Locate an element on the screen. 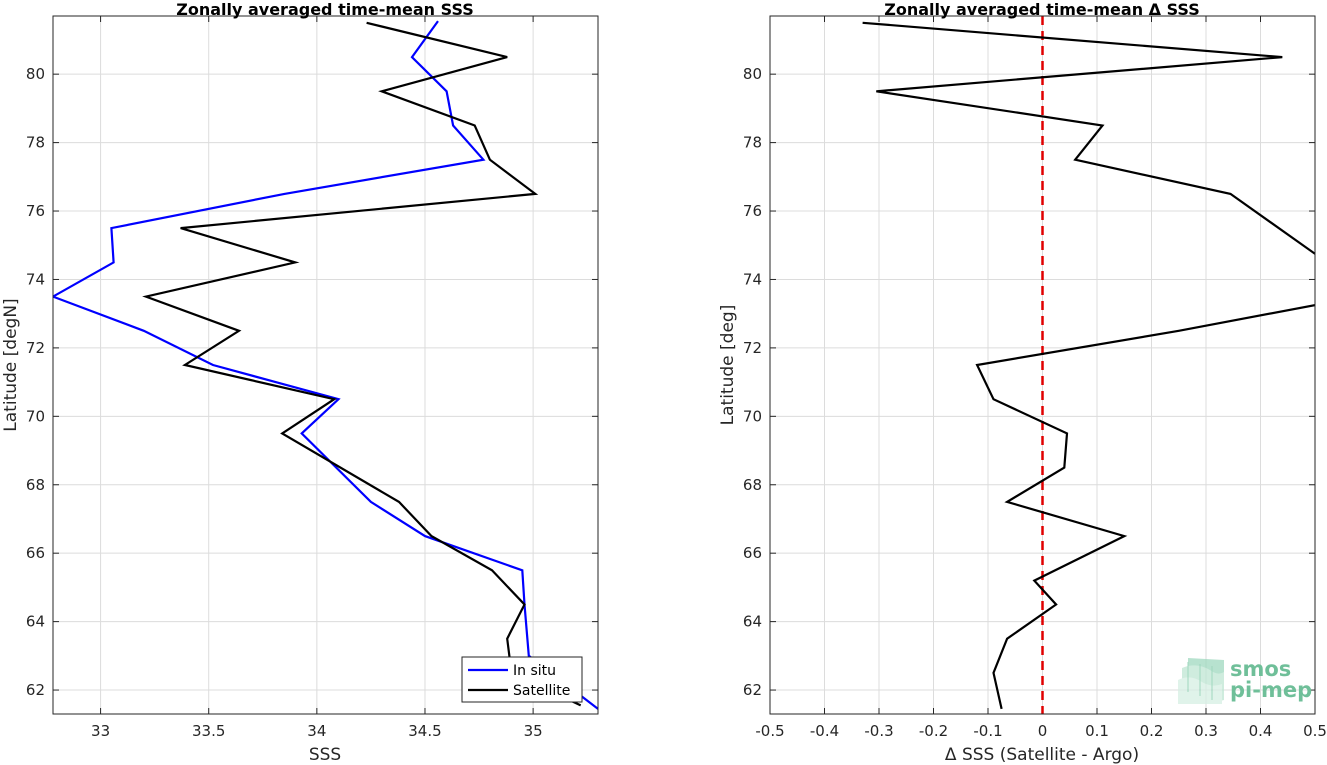  right-y-tick-label: 80 is located at coordinates (752, 74).